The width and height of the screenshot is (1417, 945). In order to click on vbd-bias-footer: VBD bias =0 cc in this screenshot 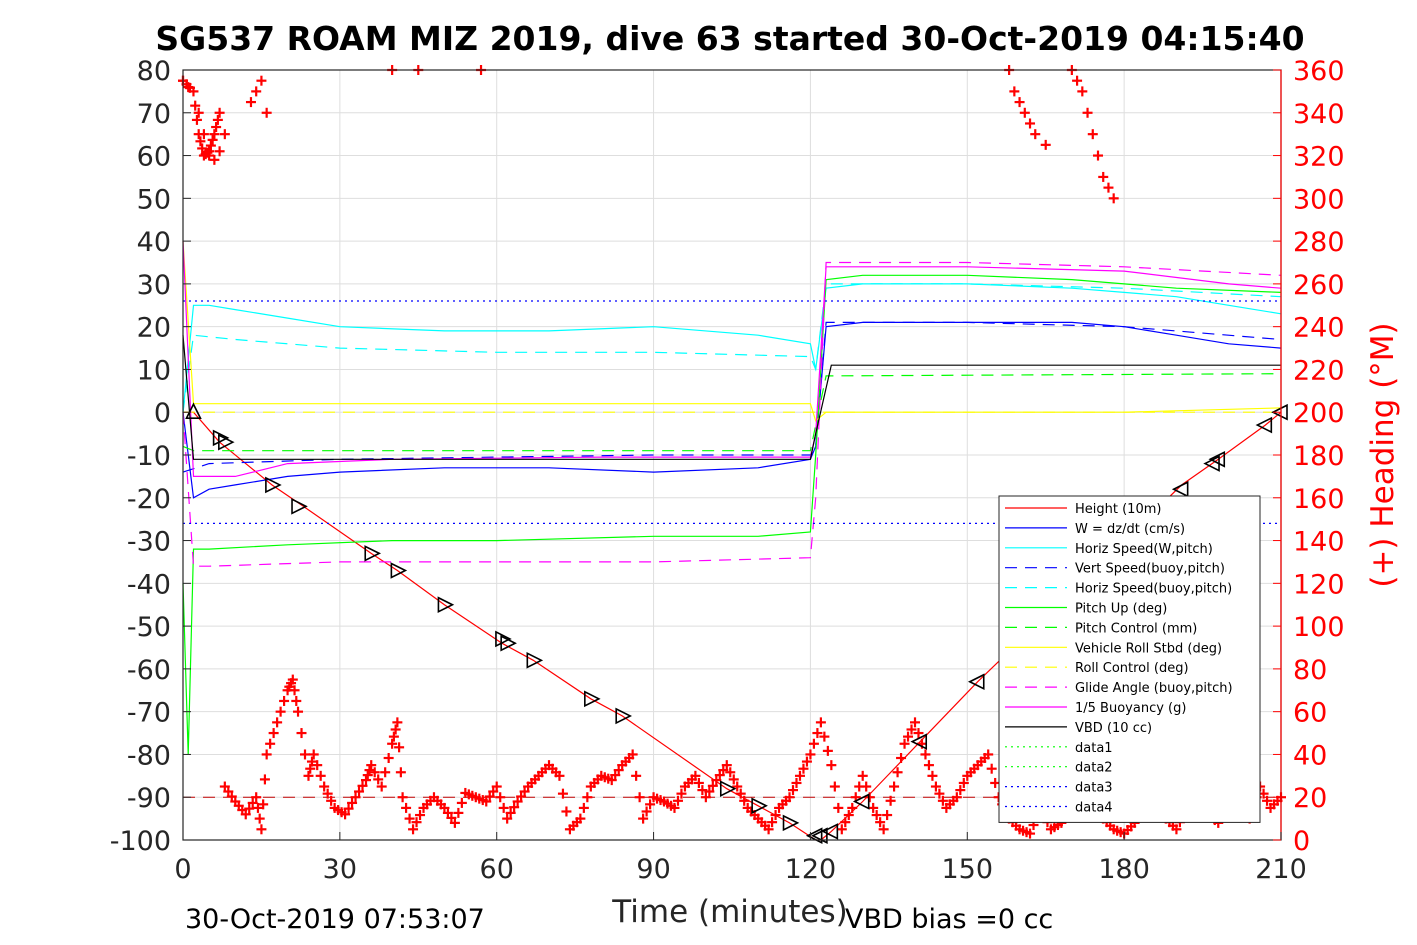, I will do `click(949, 919)`.